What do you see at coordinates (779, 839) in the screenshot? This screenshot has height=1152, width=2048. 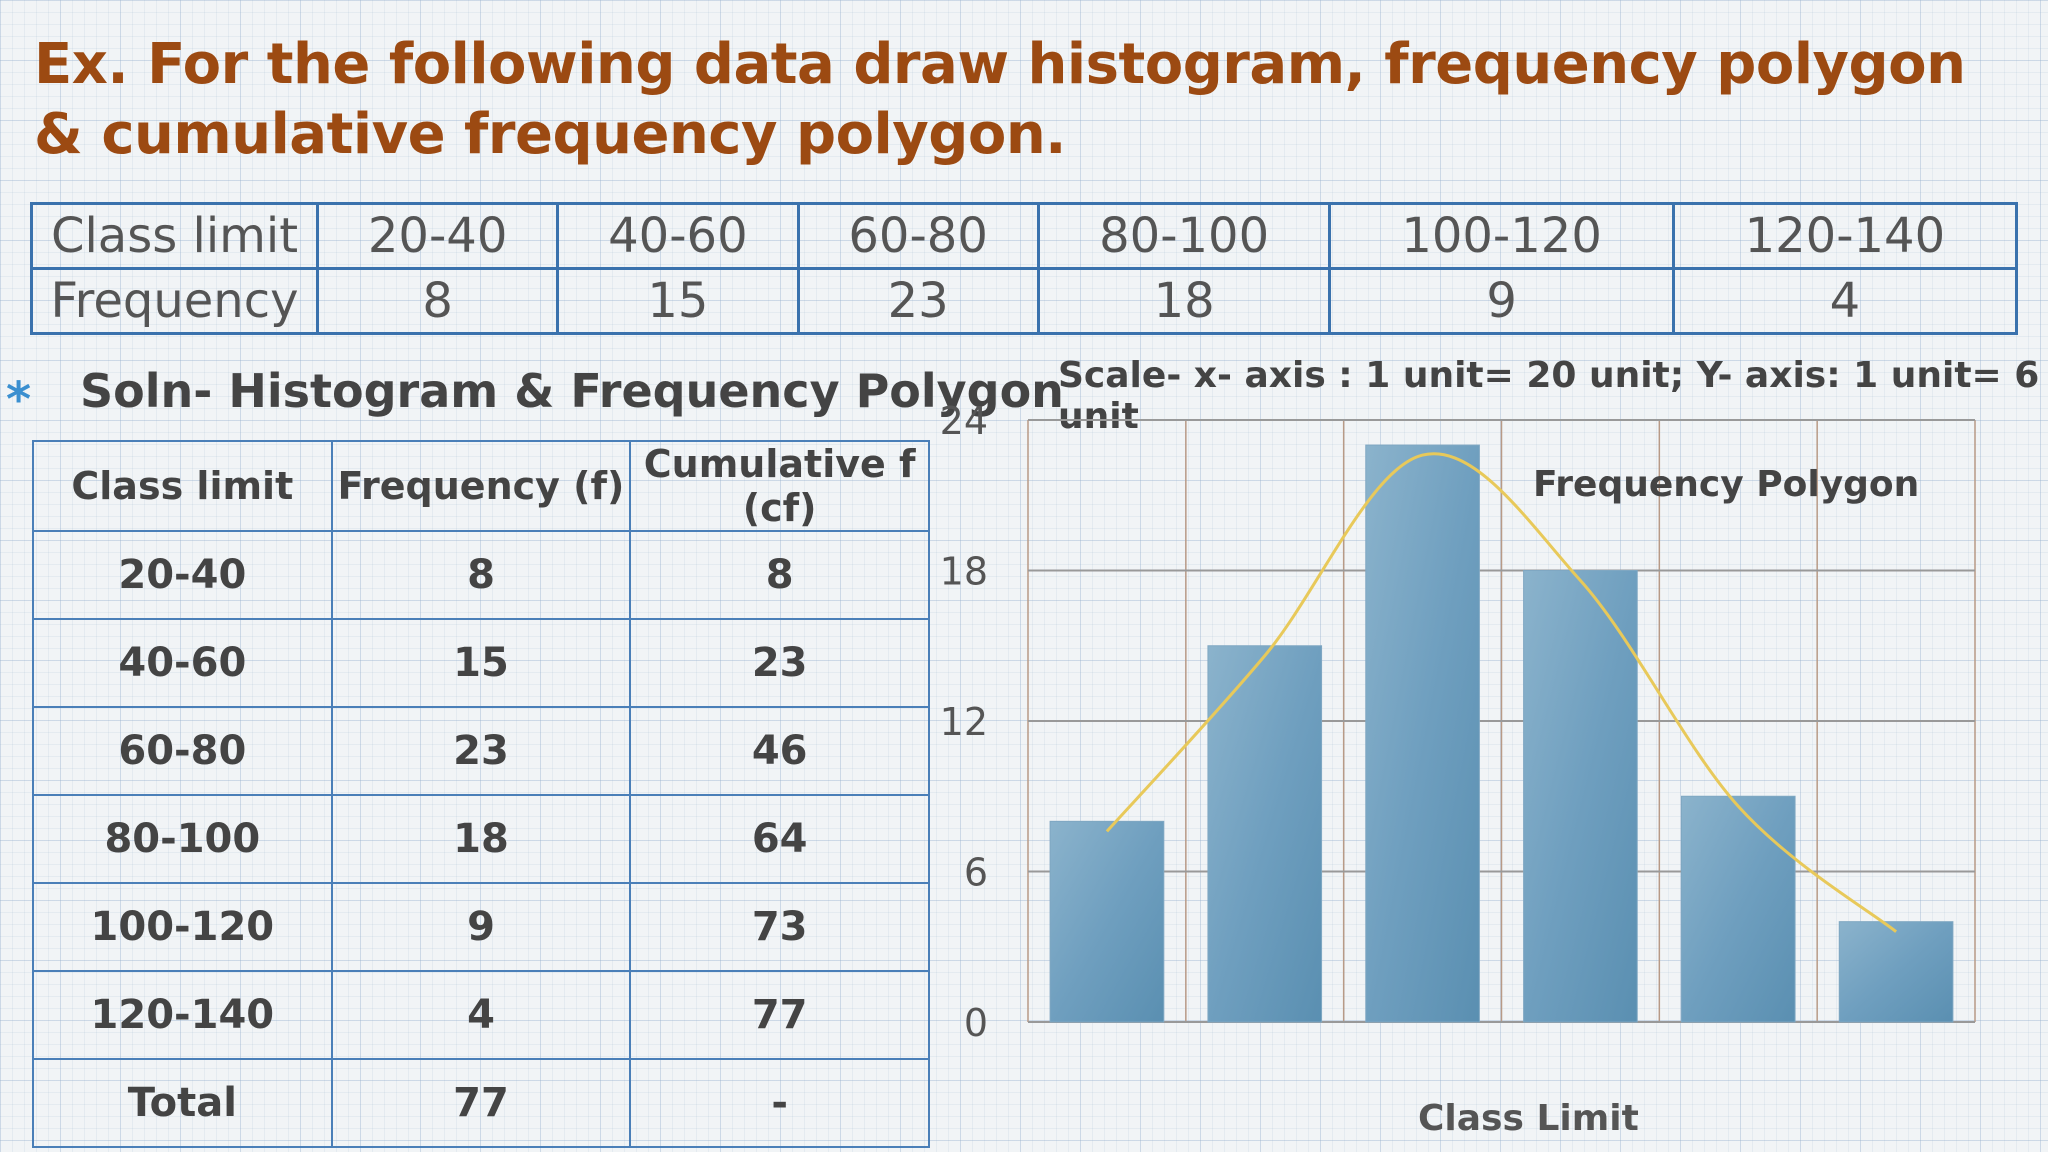 I see `table-cell: 64` at bounding box center [779, 839].